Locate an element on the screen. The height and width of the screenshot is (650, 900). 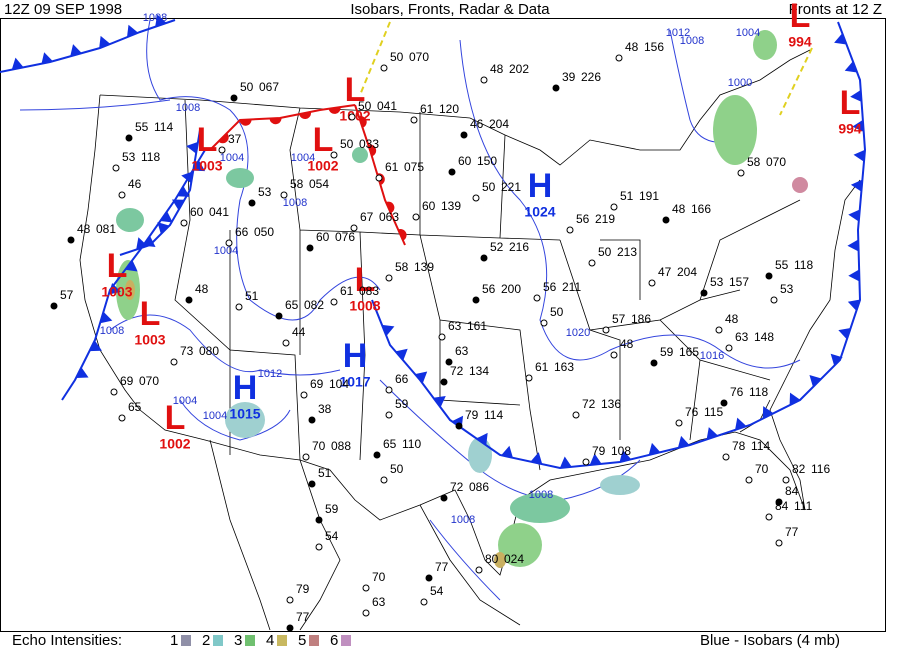
station-pressure: 111 is located at coordinates (803, 506).